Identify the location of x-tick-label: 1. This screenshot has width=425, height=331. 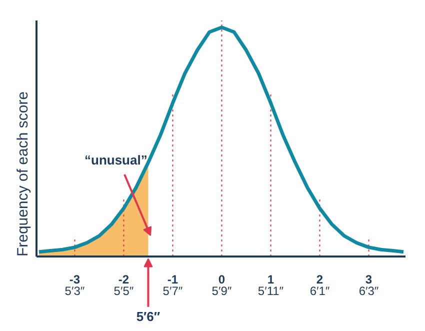
(270, 279).